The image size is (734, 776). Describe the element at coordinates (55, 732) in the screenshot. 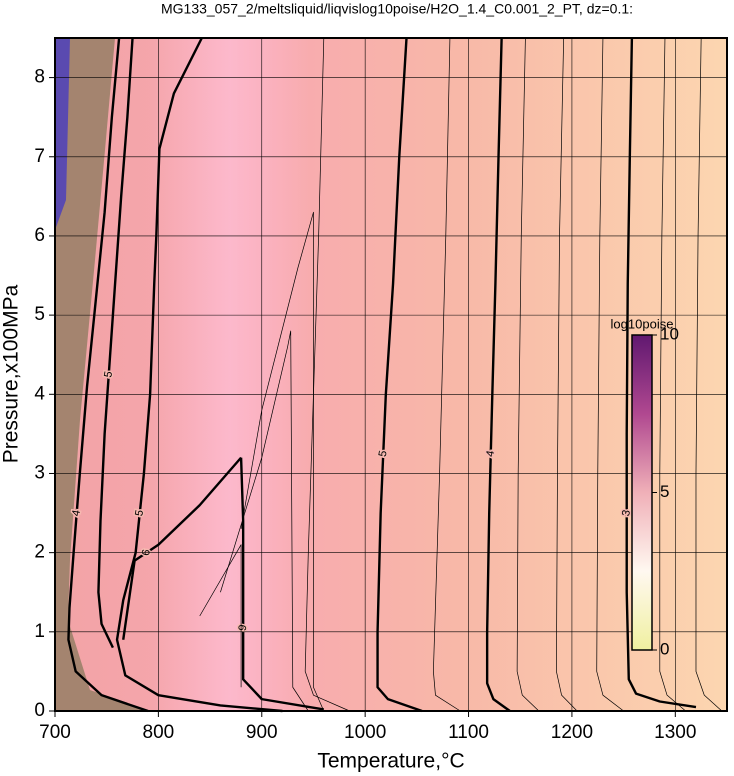

I see `x-tick-label: 700` at that location.